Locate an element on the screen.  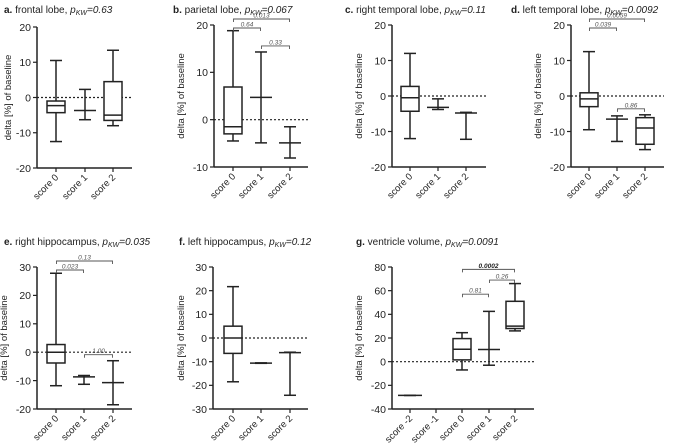
panel-name: ventricle volume, is located at coordinates (407, 242).